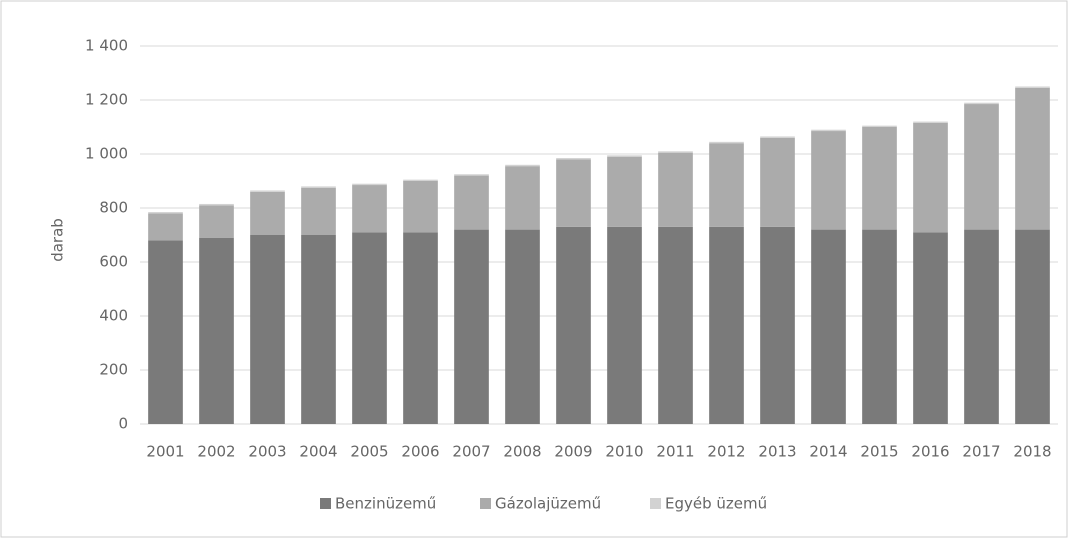 This screenshot has width=1068, height=538. I want to click on x-tick-label: 2015, so click(879, 452).